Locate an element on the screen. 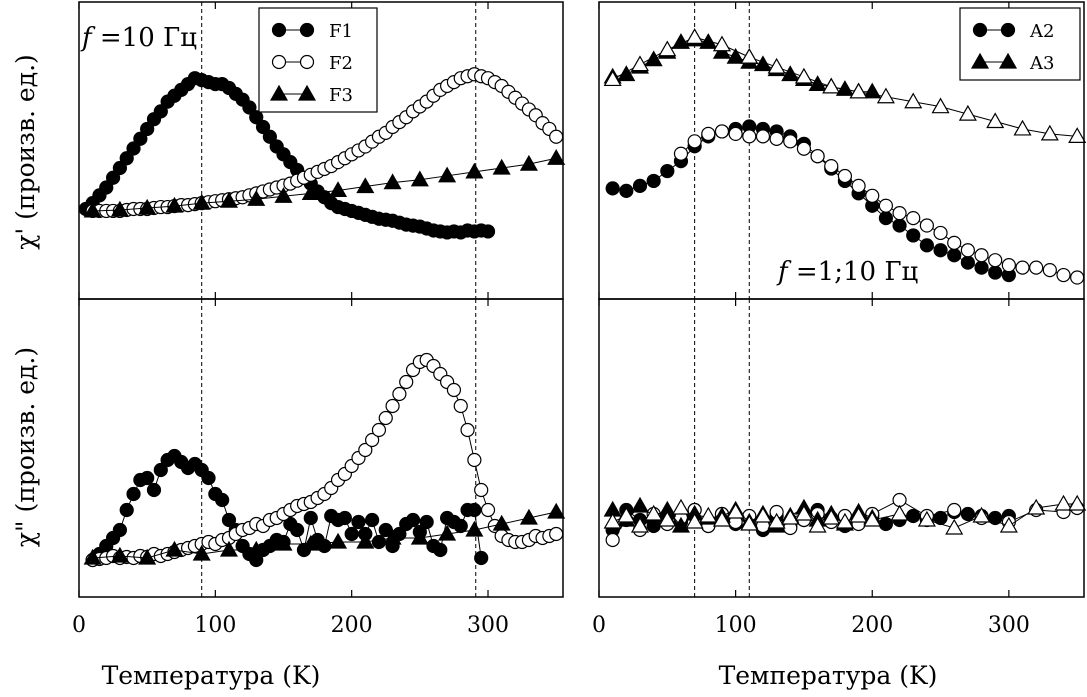  x-axis-title-right: Температура (K) is located at coordinates (828, 675).